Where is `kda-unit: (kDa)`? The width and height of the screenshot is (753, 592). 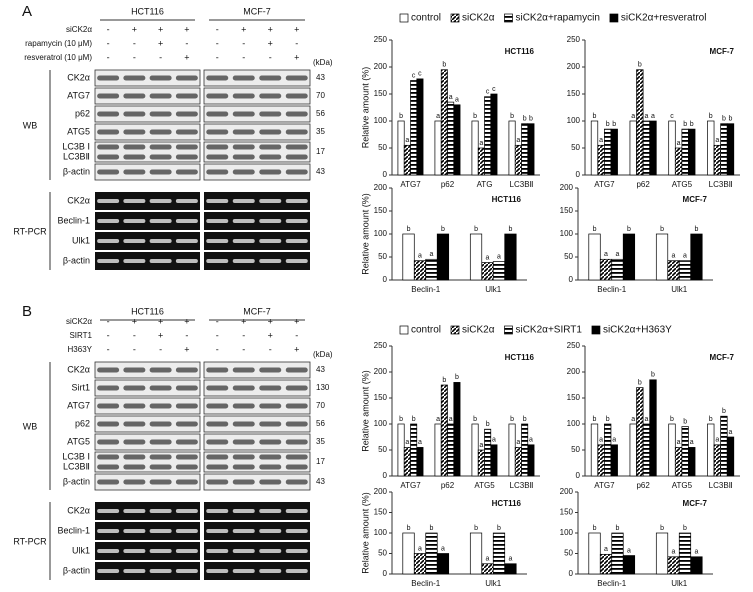 kda-unit: (kDa) is located at coordinates (323, 354).